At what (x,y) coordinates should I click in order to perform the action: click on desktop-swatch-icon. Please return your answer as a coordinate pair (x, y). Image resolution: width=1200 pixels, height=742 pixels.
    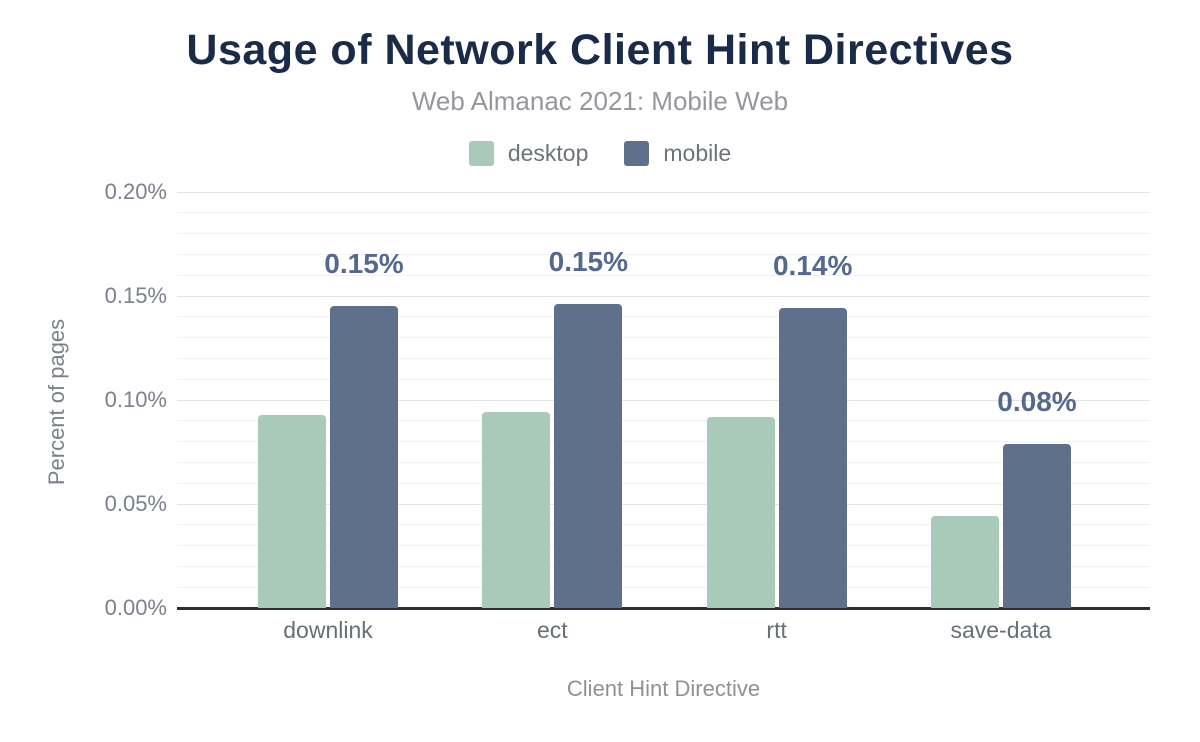
    Looking at the image, I should click on (481, 153).